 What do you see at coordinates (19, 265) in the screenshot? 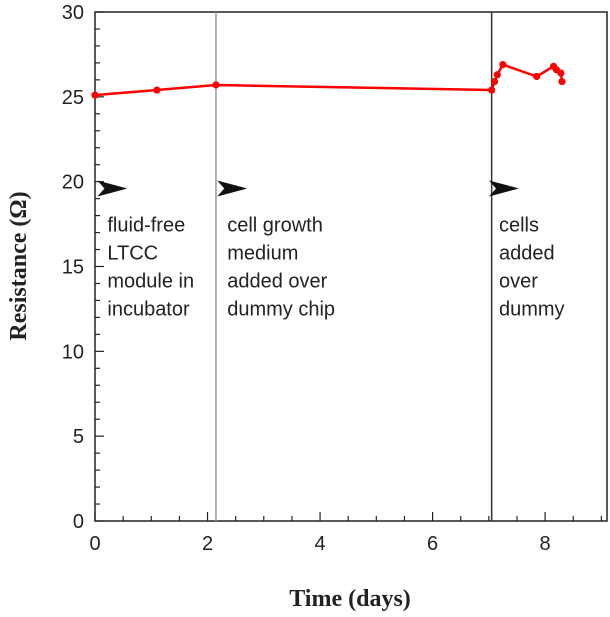
I see `y-axis-title: Resistance (Ω)` at bounding box center [19, 265].